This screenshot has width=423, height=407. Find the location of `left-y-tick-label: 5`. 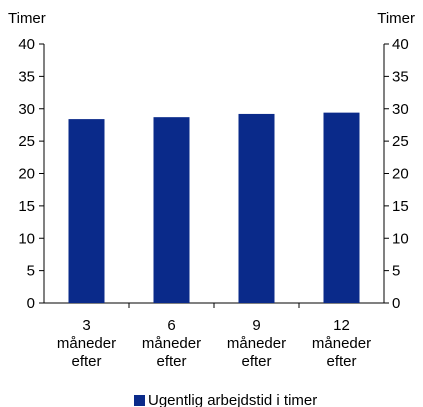

left-y-tick-label: 5 is located at coordinates (31, 271).